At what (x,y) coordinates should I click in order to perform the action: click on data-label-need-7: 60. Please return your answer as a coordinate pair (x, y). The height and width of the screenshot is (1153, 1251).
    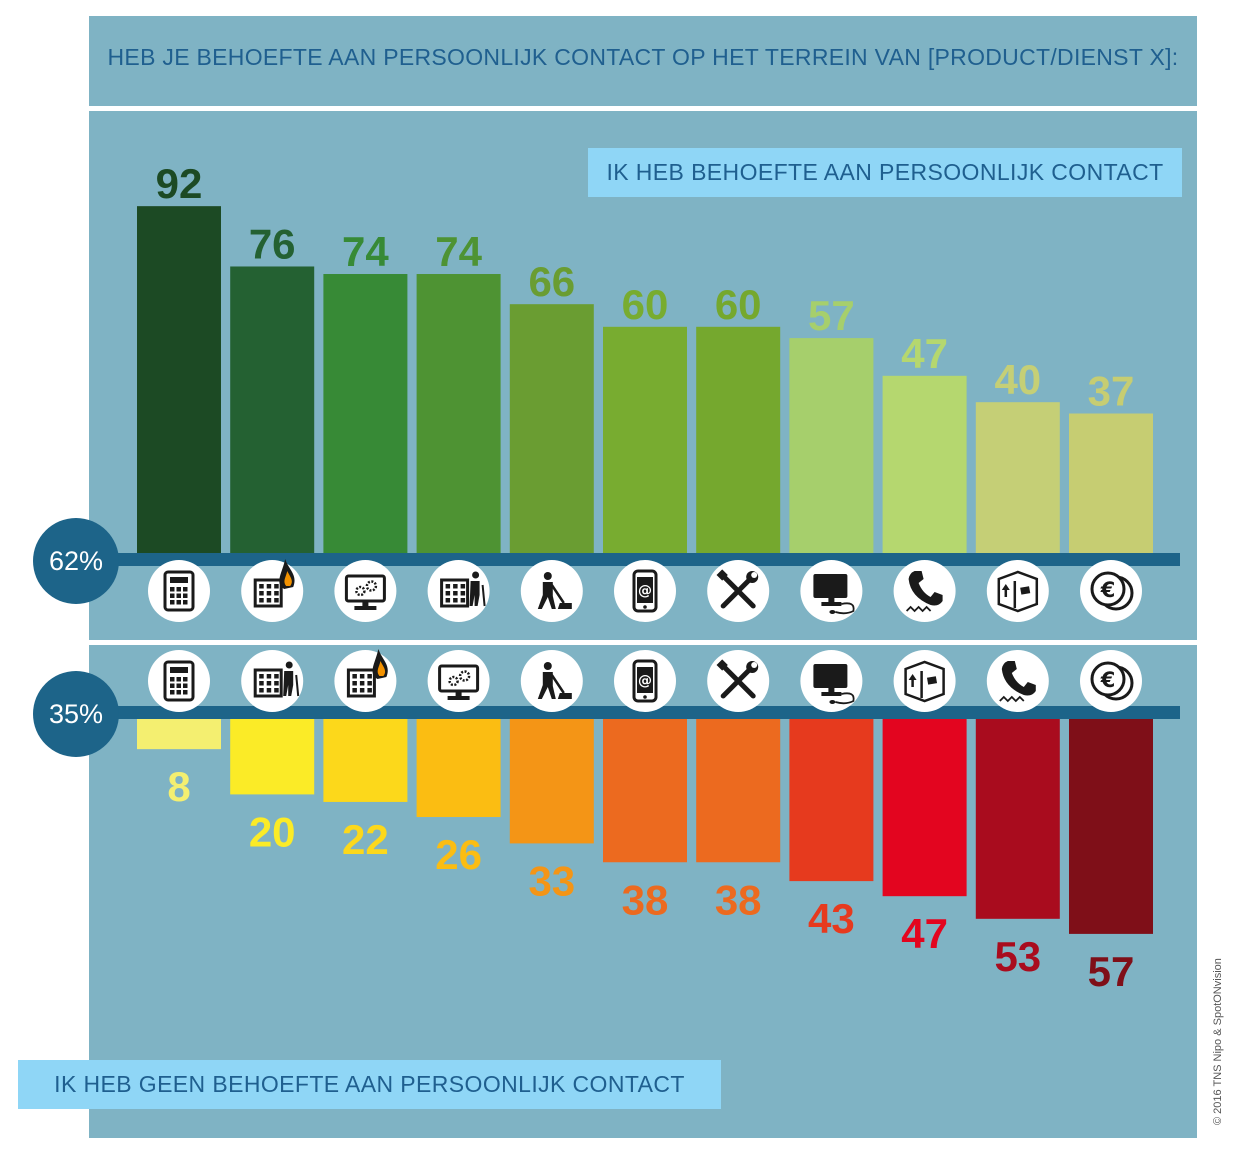
    Looking at the image, I should click on (738, 304).